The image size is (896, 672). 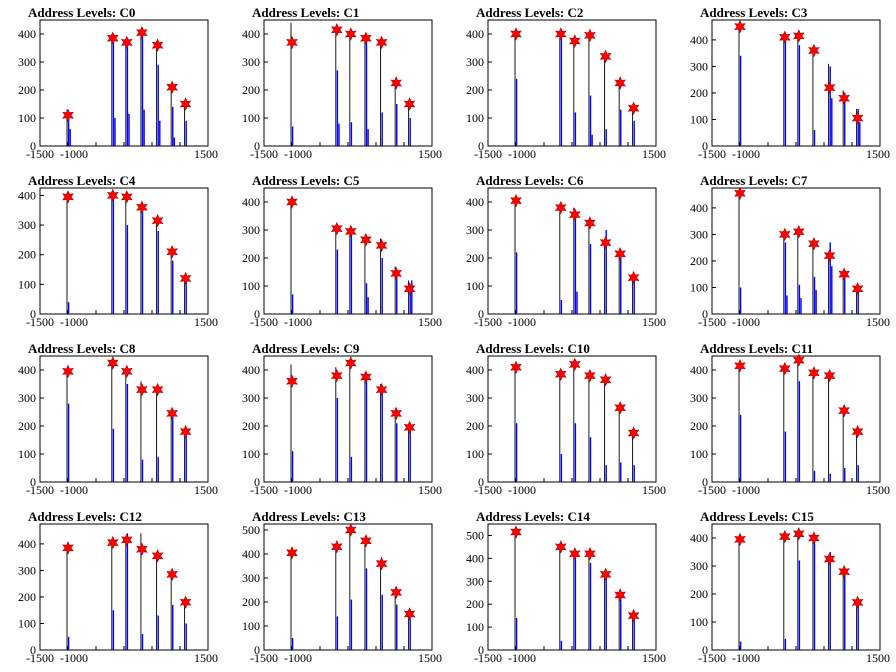 What do you see at coordinates (306, 180) in the screenshot?
I see `chart-title: Address Levels: C5` at bounding box center [306, 180].